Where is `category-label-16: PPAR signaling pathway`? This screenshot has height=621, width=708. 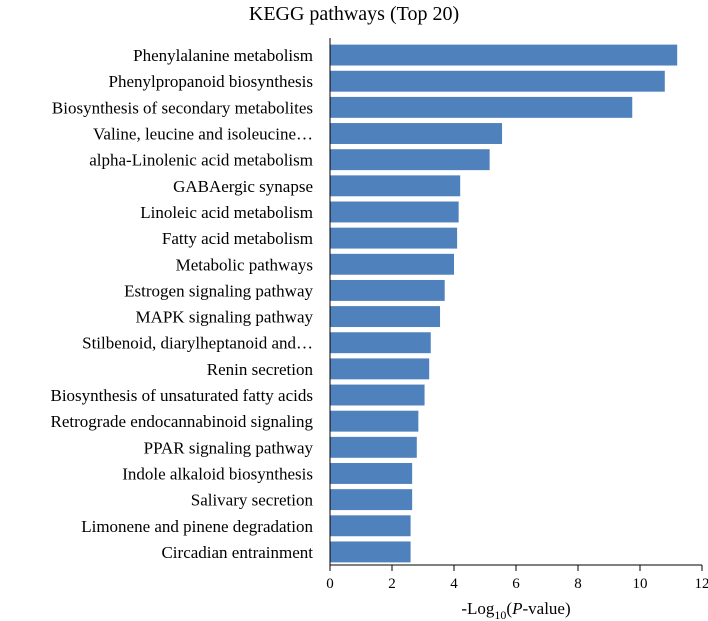 category-label-16: PPAR signaling pathway is located at coordinates (229, 447).